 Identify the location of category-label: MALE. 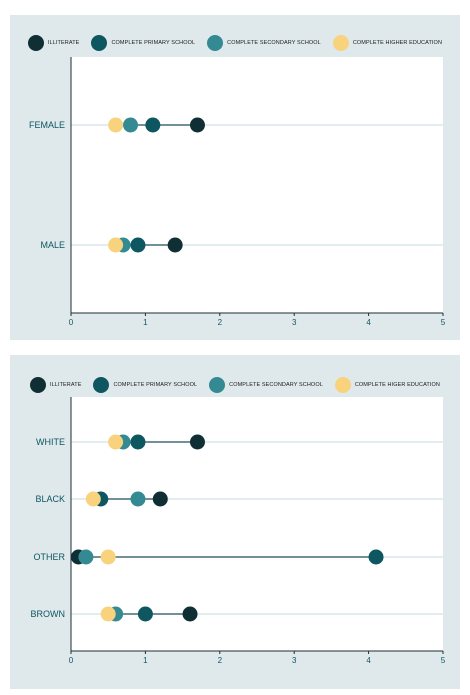
(52, 245).